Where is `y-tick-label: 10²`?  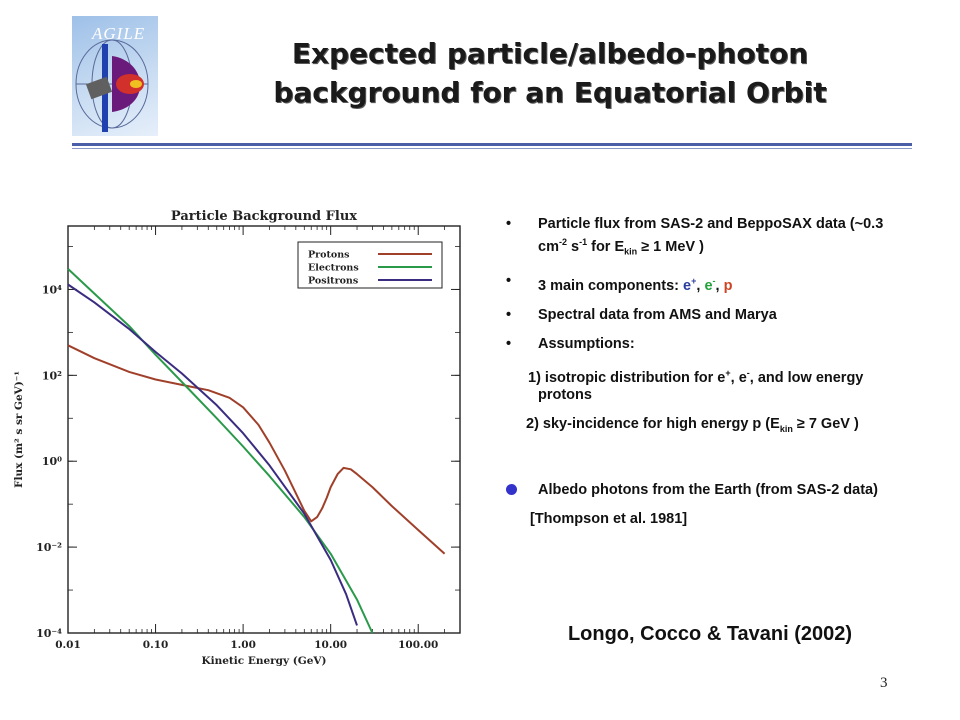
y-tick-label: 10² is located at coordinates (52, 375).